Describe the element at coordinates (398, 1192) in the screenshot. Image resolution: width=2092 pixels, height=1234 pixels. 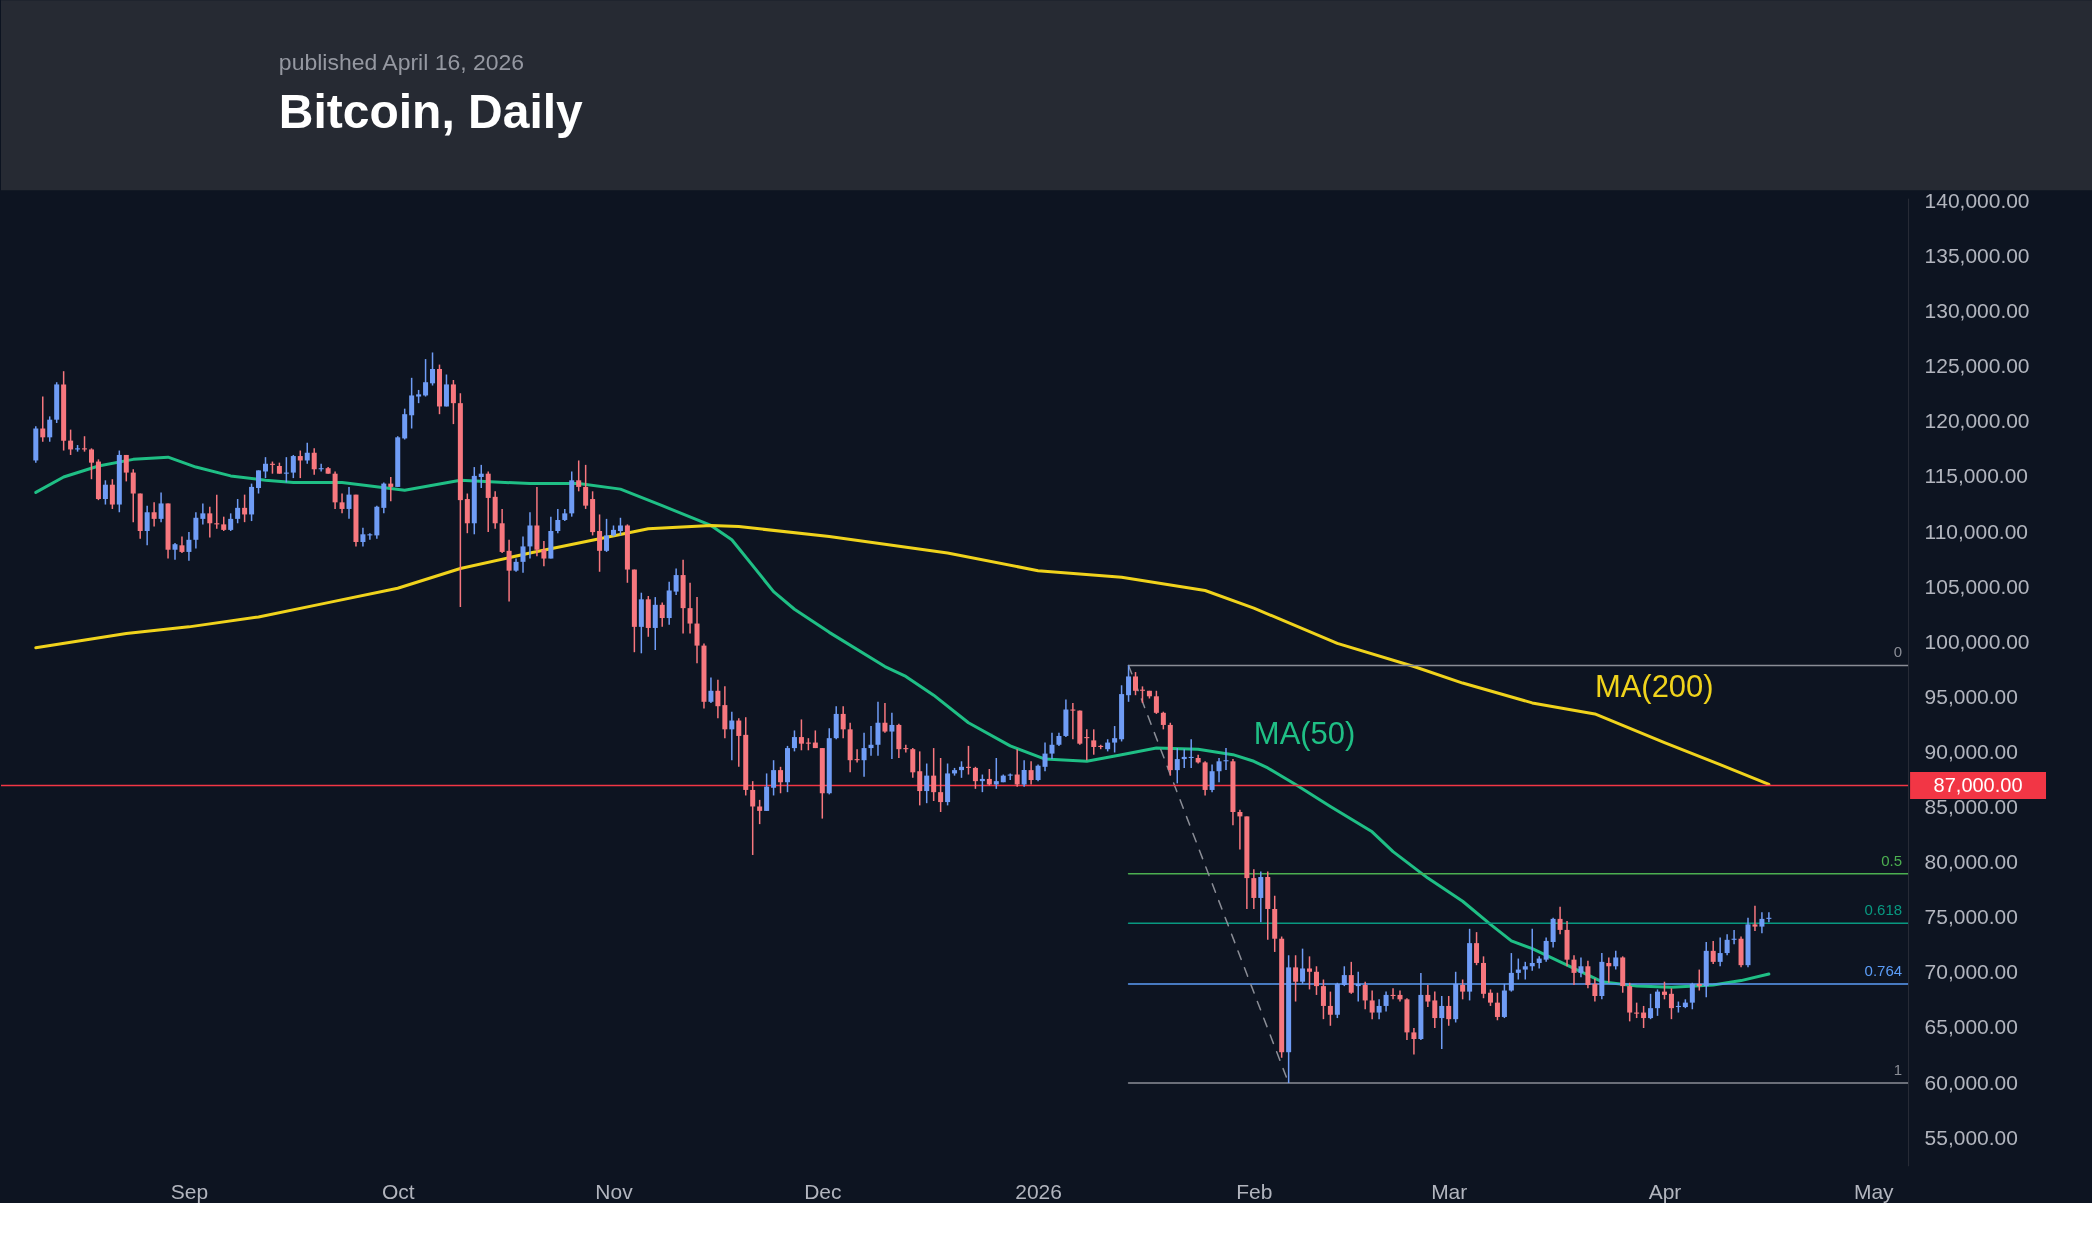
I see `x-tick-label: Oct` at that location.